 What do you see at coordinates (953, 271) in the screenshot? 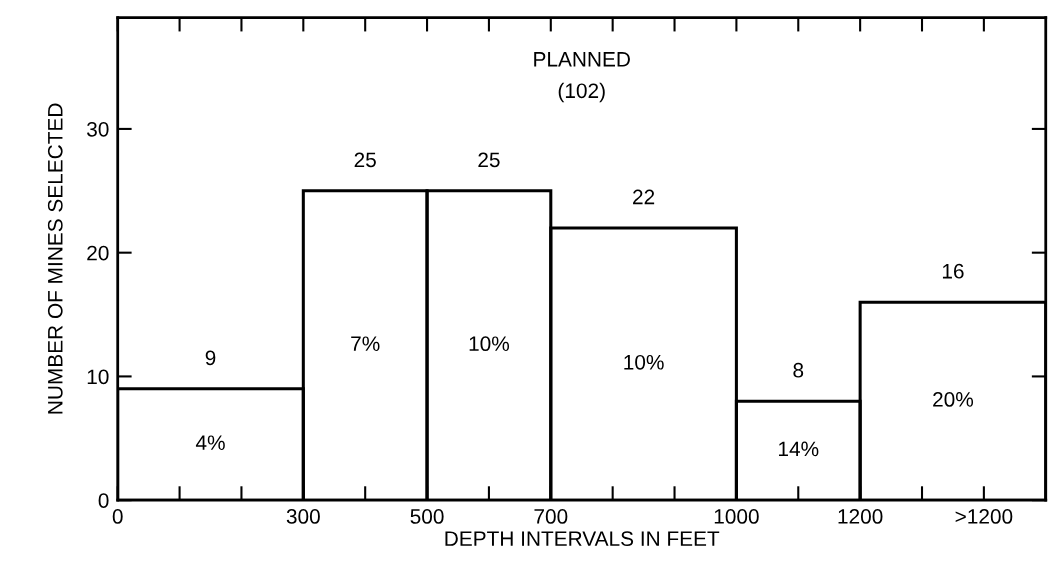
I see `data-label: 16` at bounding box center [953, 271].